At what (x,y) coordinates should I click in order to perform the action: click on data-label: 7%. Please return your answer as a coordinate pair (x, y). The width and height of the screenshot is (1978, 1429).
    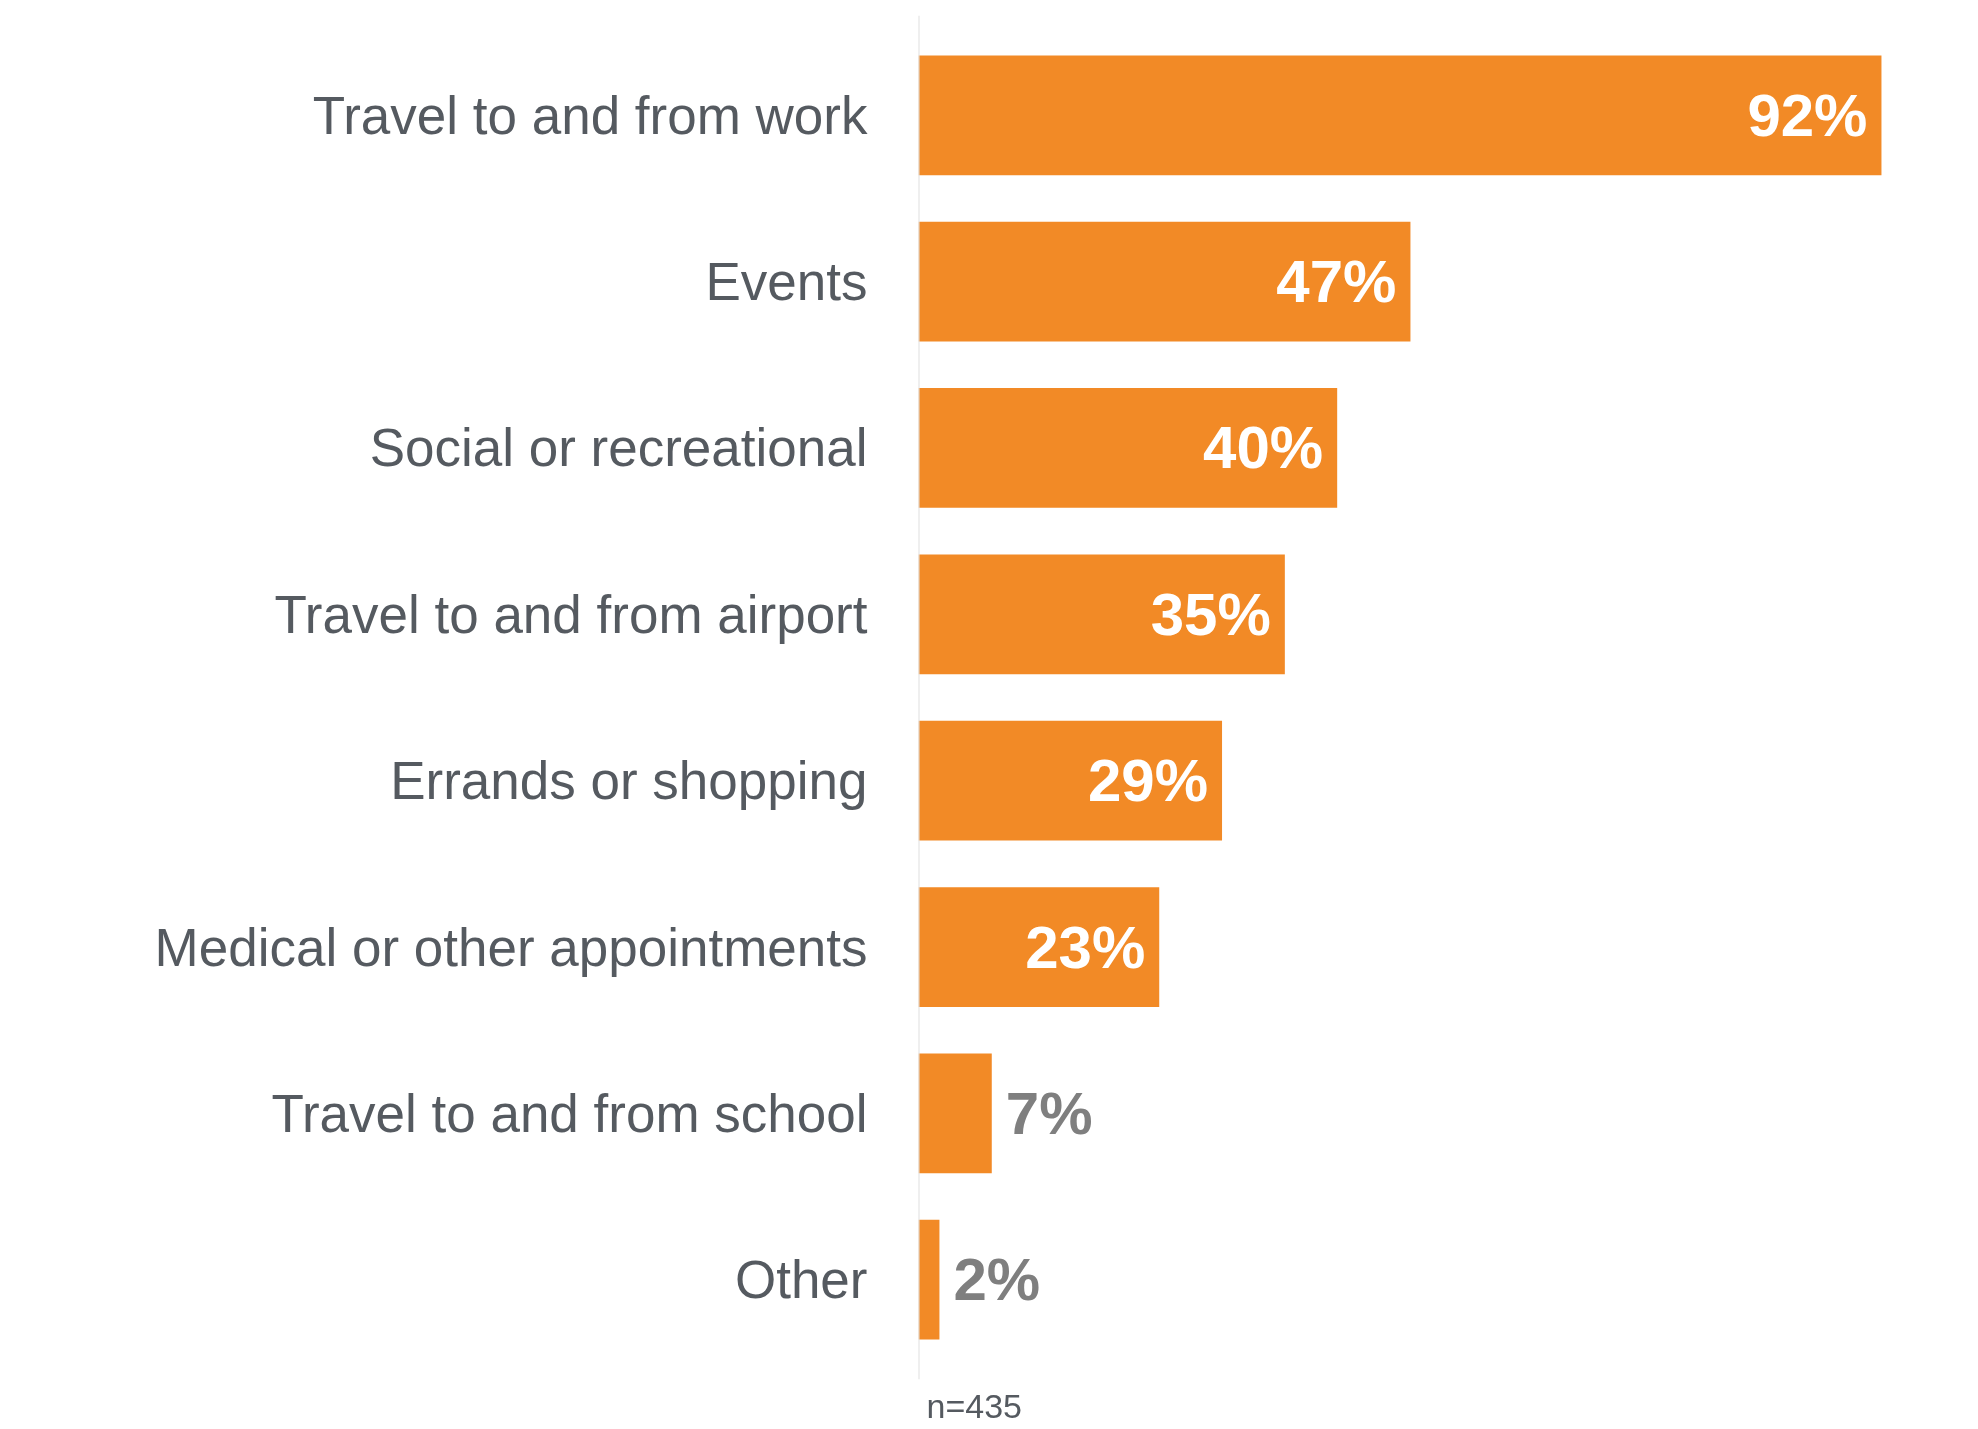
    Looking at the image, I should click on (1049, 1113).